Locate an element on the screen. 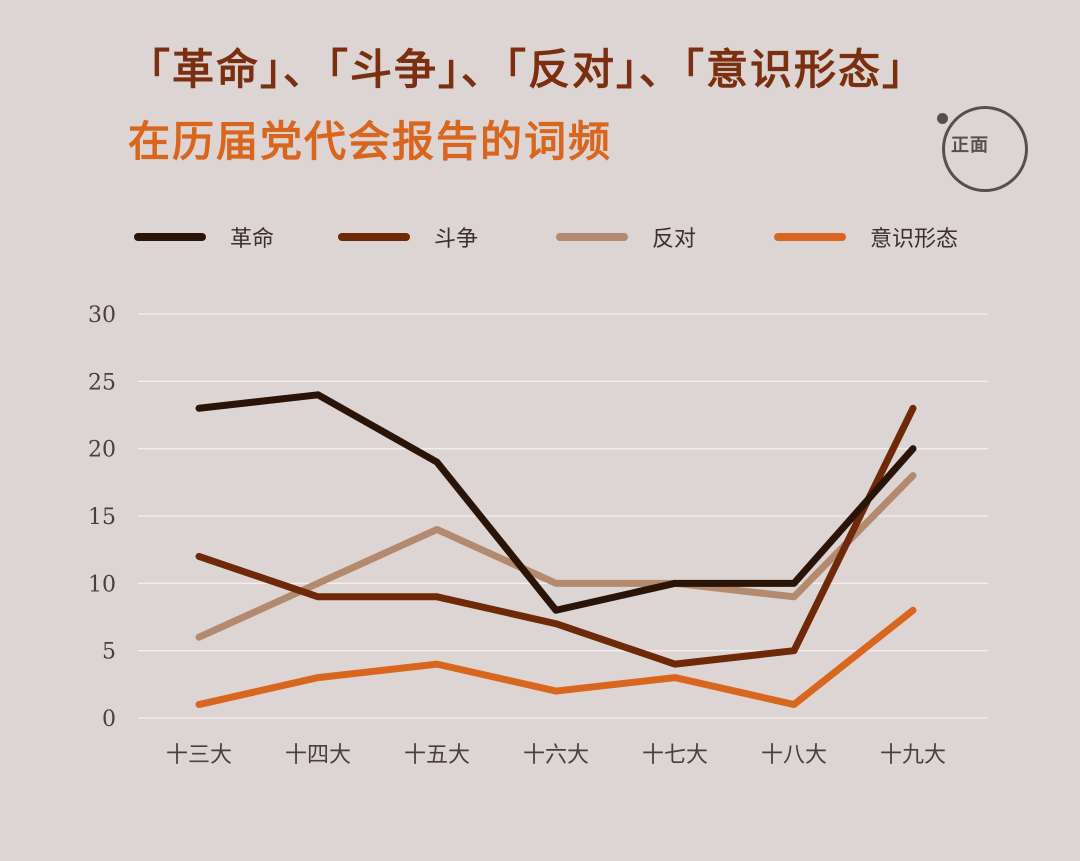  y-tick-label: 0 is located at coordinates (109, 719).